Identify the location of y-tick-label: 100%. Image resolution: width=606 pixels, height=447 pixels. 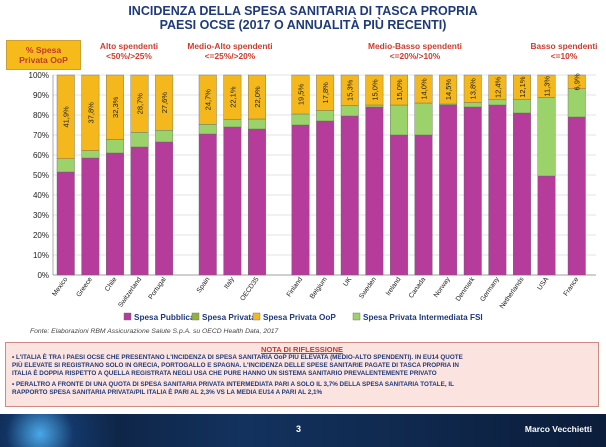
(39, 75).